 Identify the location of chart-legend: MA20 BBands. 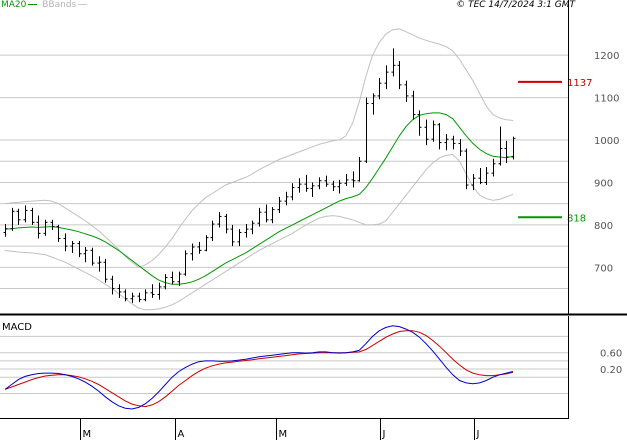
(45, 5).